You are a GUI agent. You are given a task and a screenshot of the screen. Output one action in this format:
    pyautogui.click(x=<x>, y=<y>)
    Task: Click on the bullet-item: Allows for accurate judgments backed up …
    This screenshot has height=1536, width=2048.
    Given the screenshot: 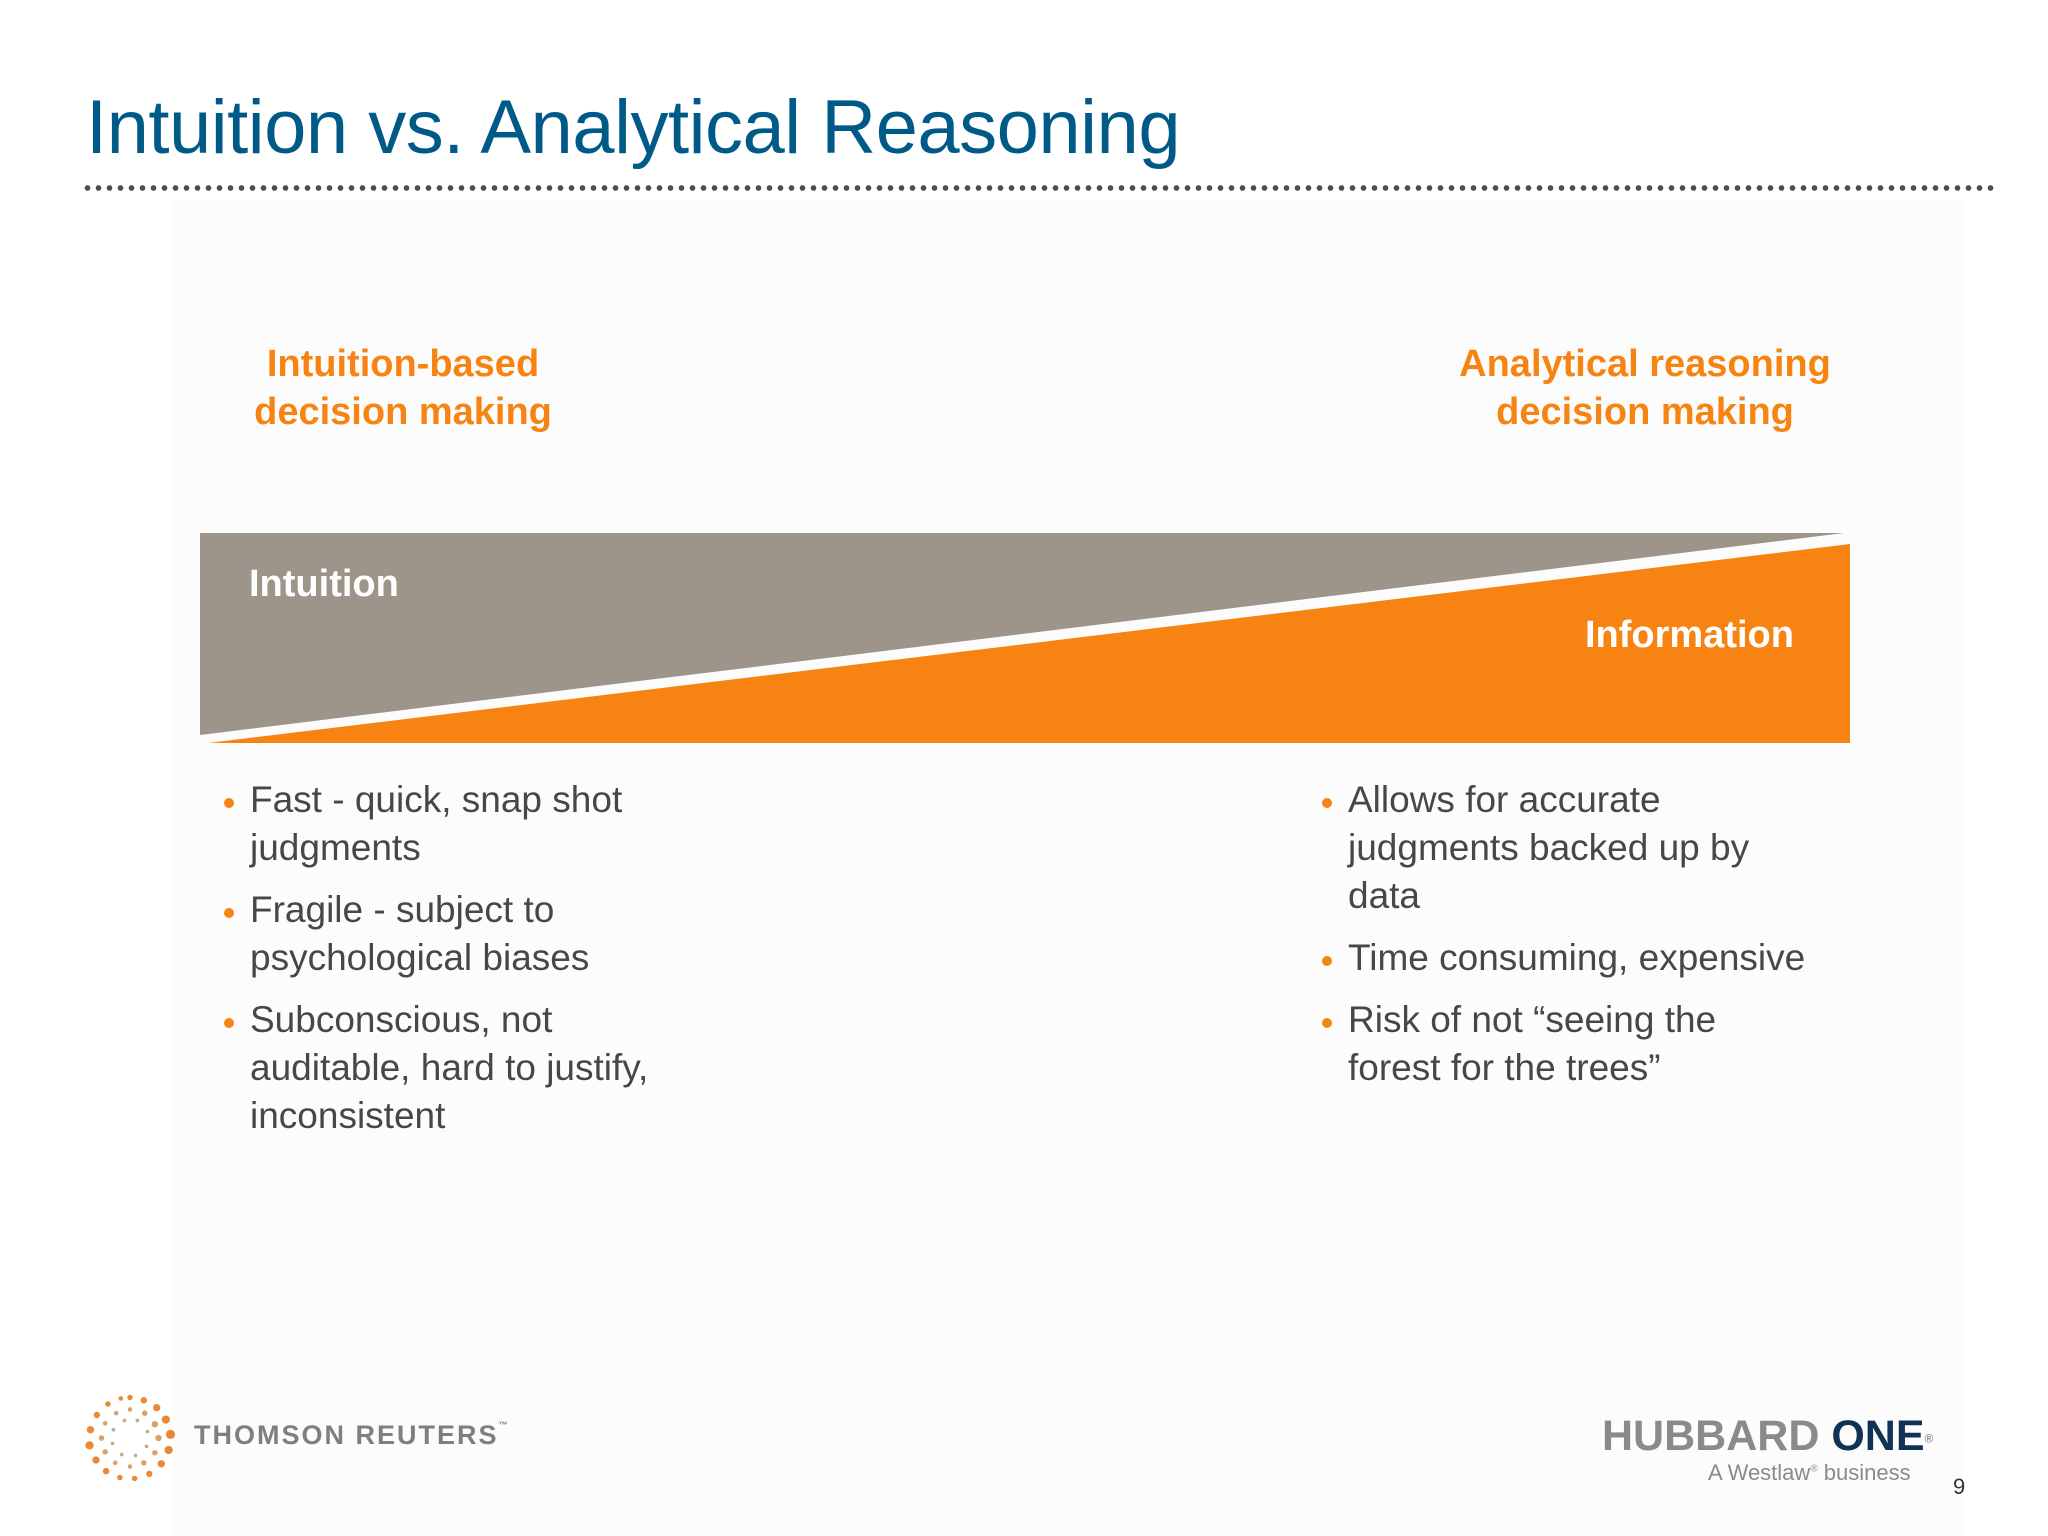 What is the action you would take?
    pyautogui.click(x=1568, y=848)
    